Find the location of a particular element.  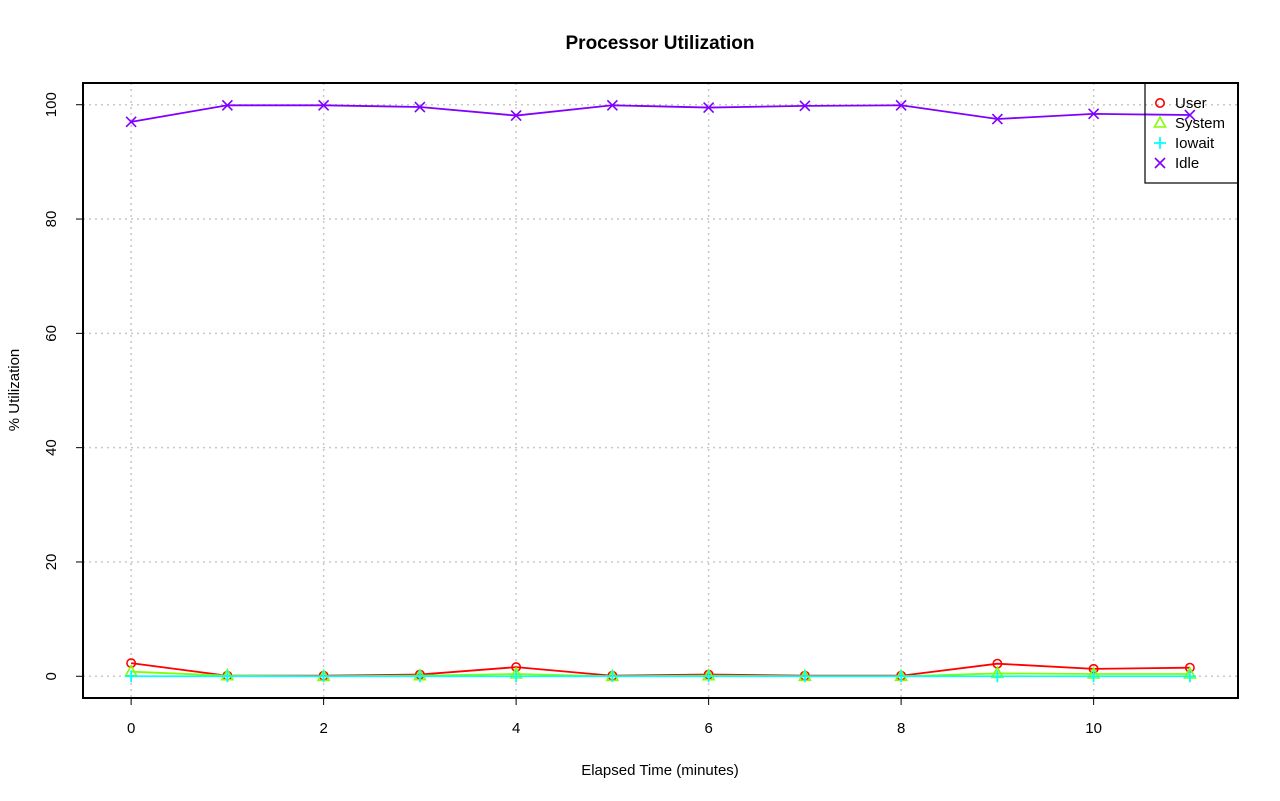

y-tick-label: 0 is located at coordinates (51, 676).